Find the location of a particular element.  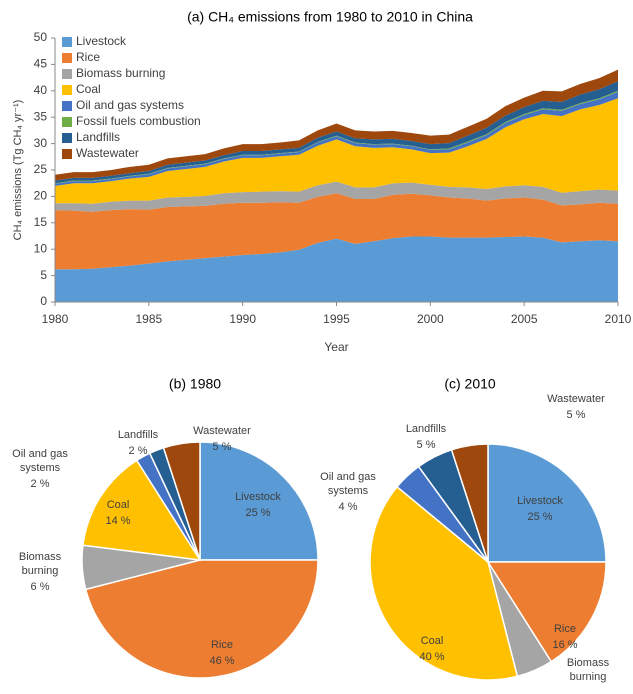

x-tick-label: 2010 is located at coordinates (618, 319).